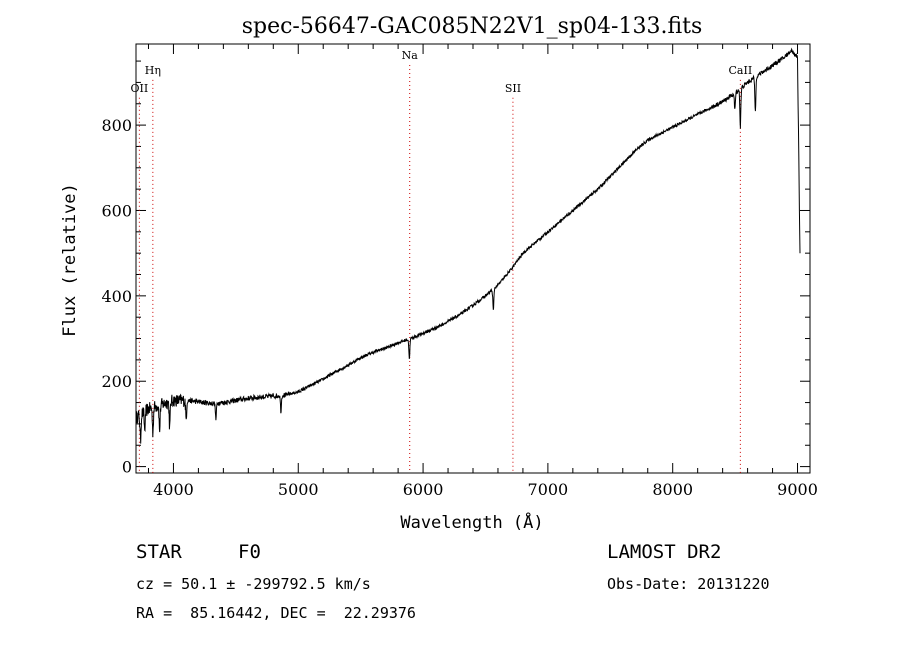 This screenshot has height=650, width=900. What do you see at coordinates (472, 26) in the screenshot?
I see `chart-title: spec-56647-GAC085N22V1_sp04-133.fits` at bounding box center [472, 26].